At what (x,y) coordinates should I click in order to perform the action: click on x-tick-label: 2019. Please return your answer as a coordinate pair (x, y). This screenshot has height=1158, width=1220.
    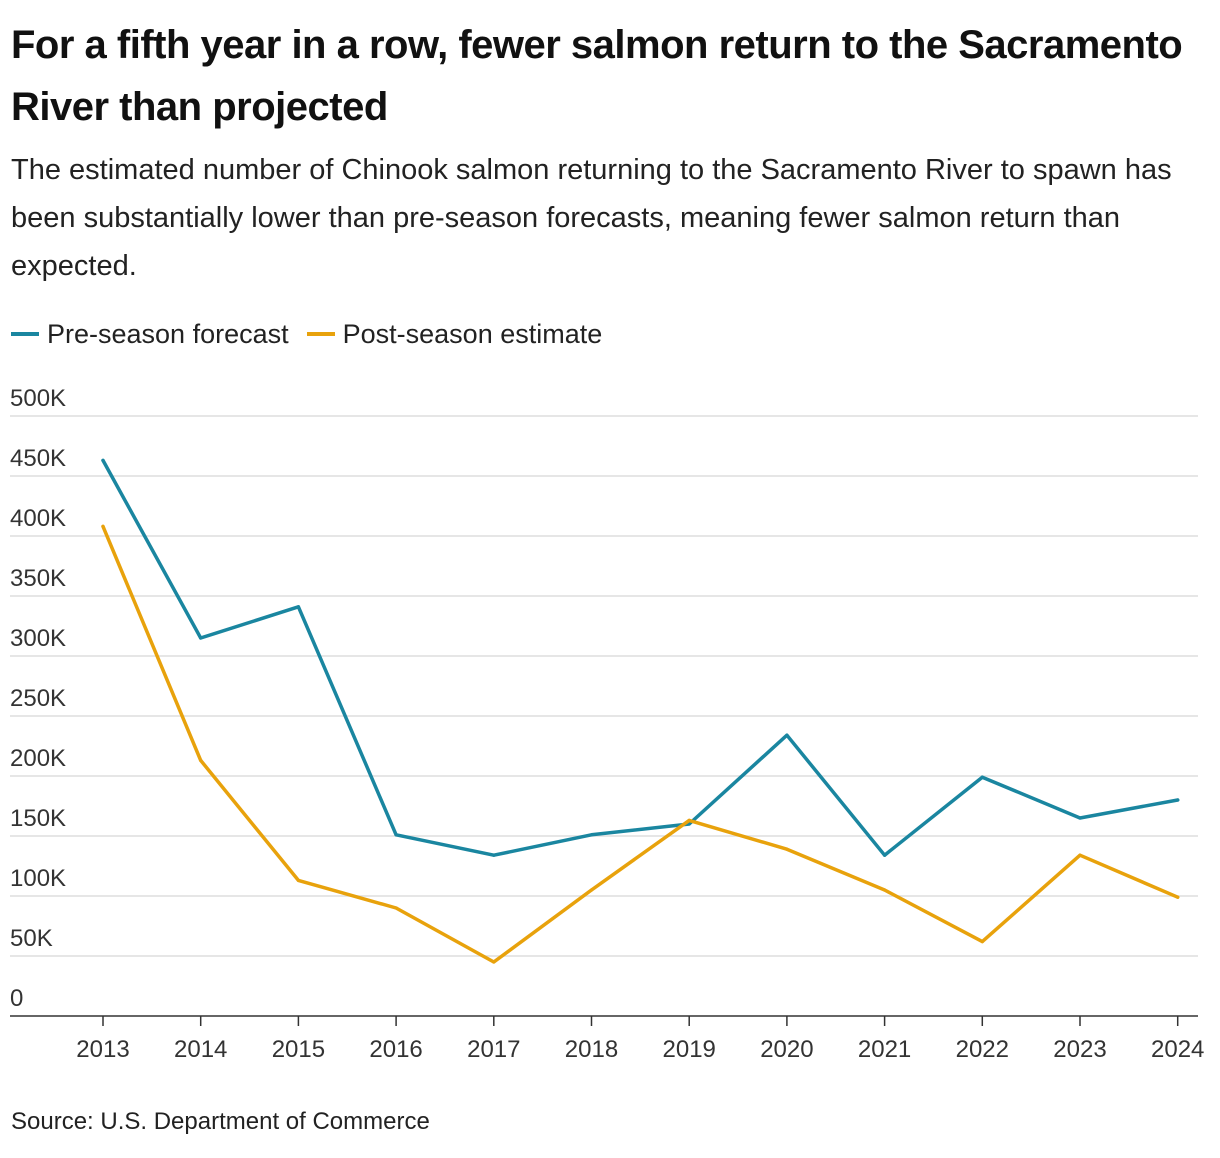
    Looking at the image, I should click on (689, 1049).